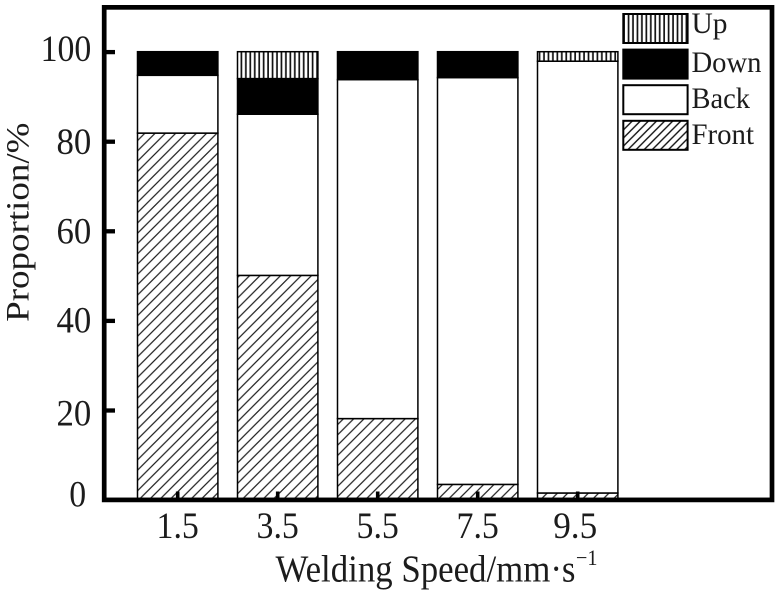  Describe the element at coordinates (587, 557) in the screenshot. I see `svg-text: −1` at that location.